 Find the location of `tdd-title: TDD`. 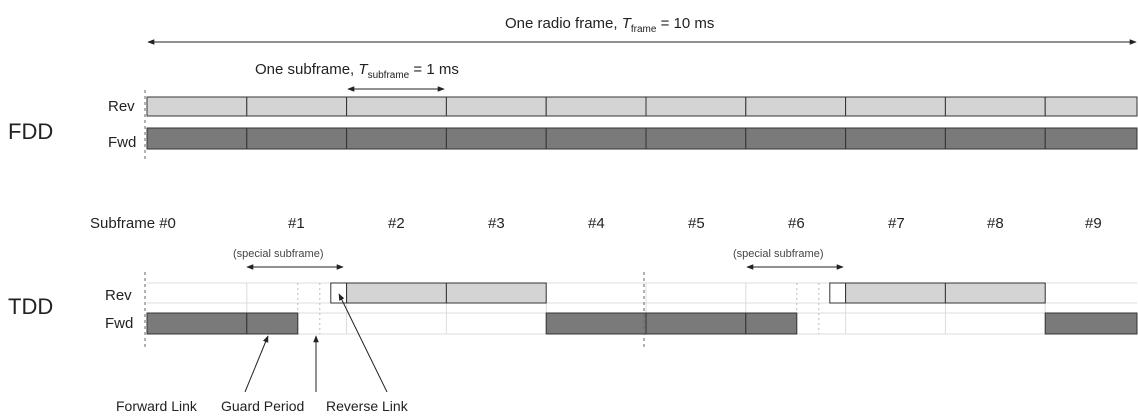

tdd-title: TDD is located at coordinates (30, 306).